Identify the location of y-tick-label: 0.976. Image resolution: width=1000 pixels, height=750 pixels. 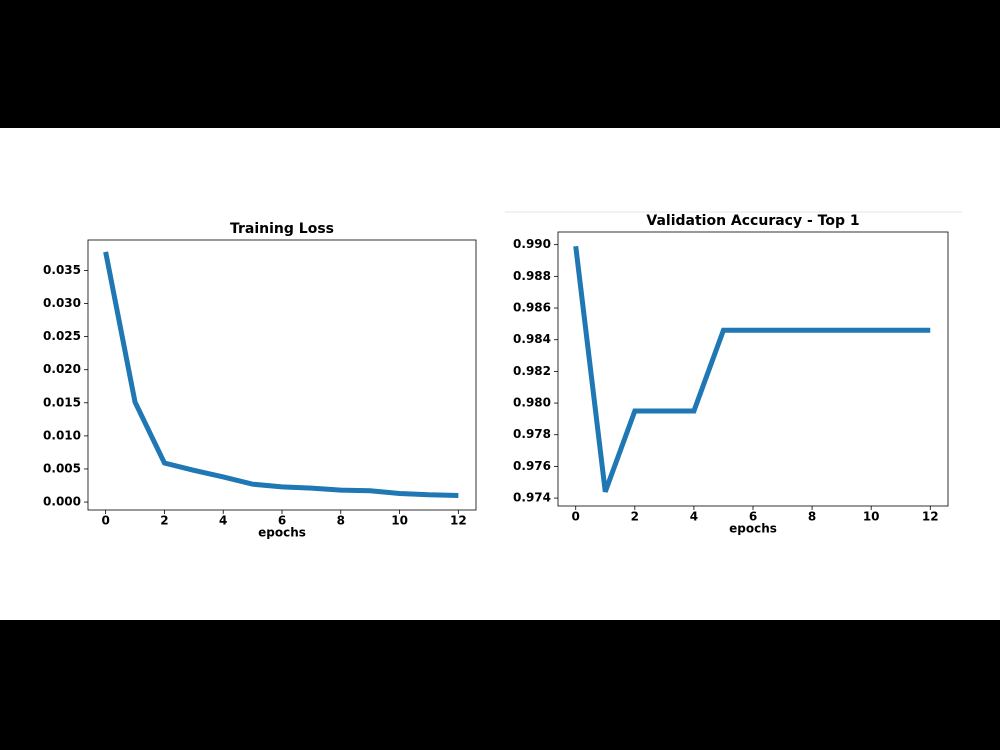
(532, 466).